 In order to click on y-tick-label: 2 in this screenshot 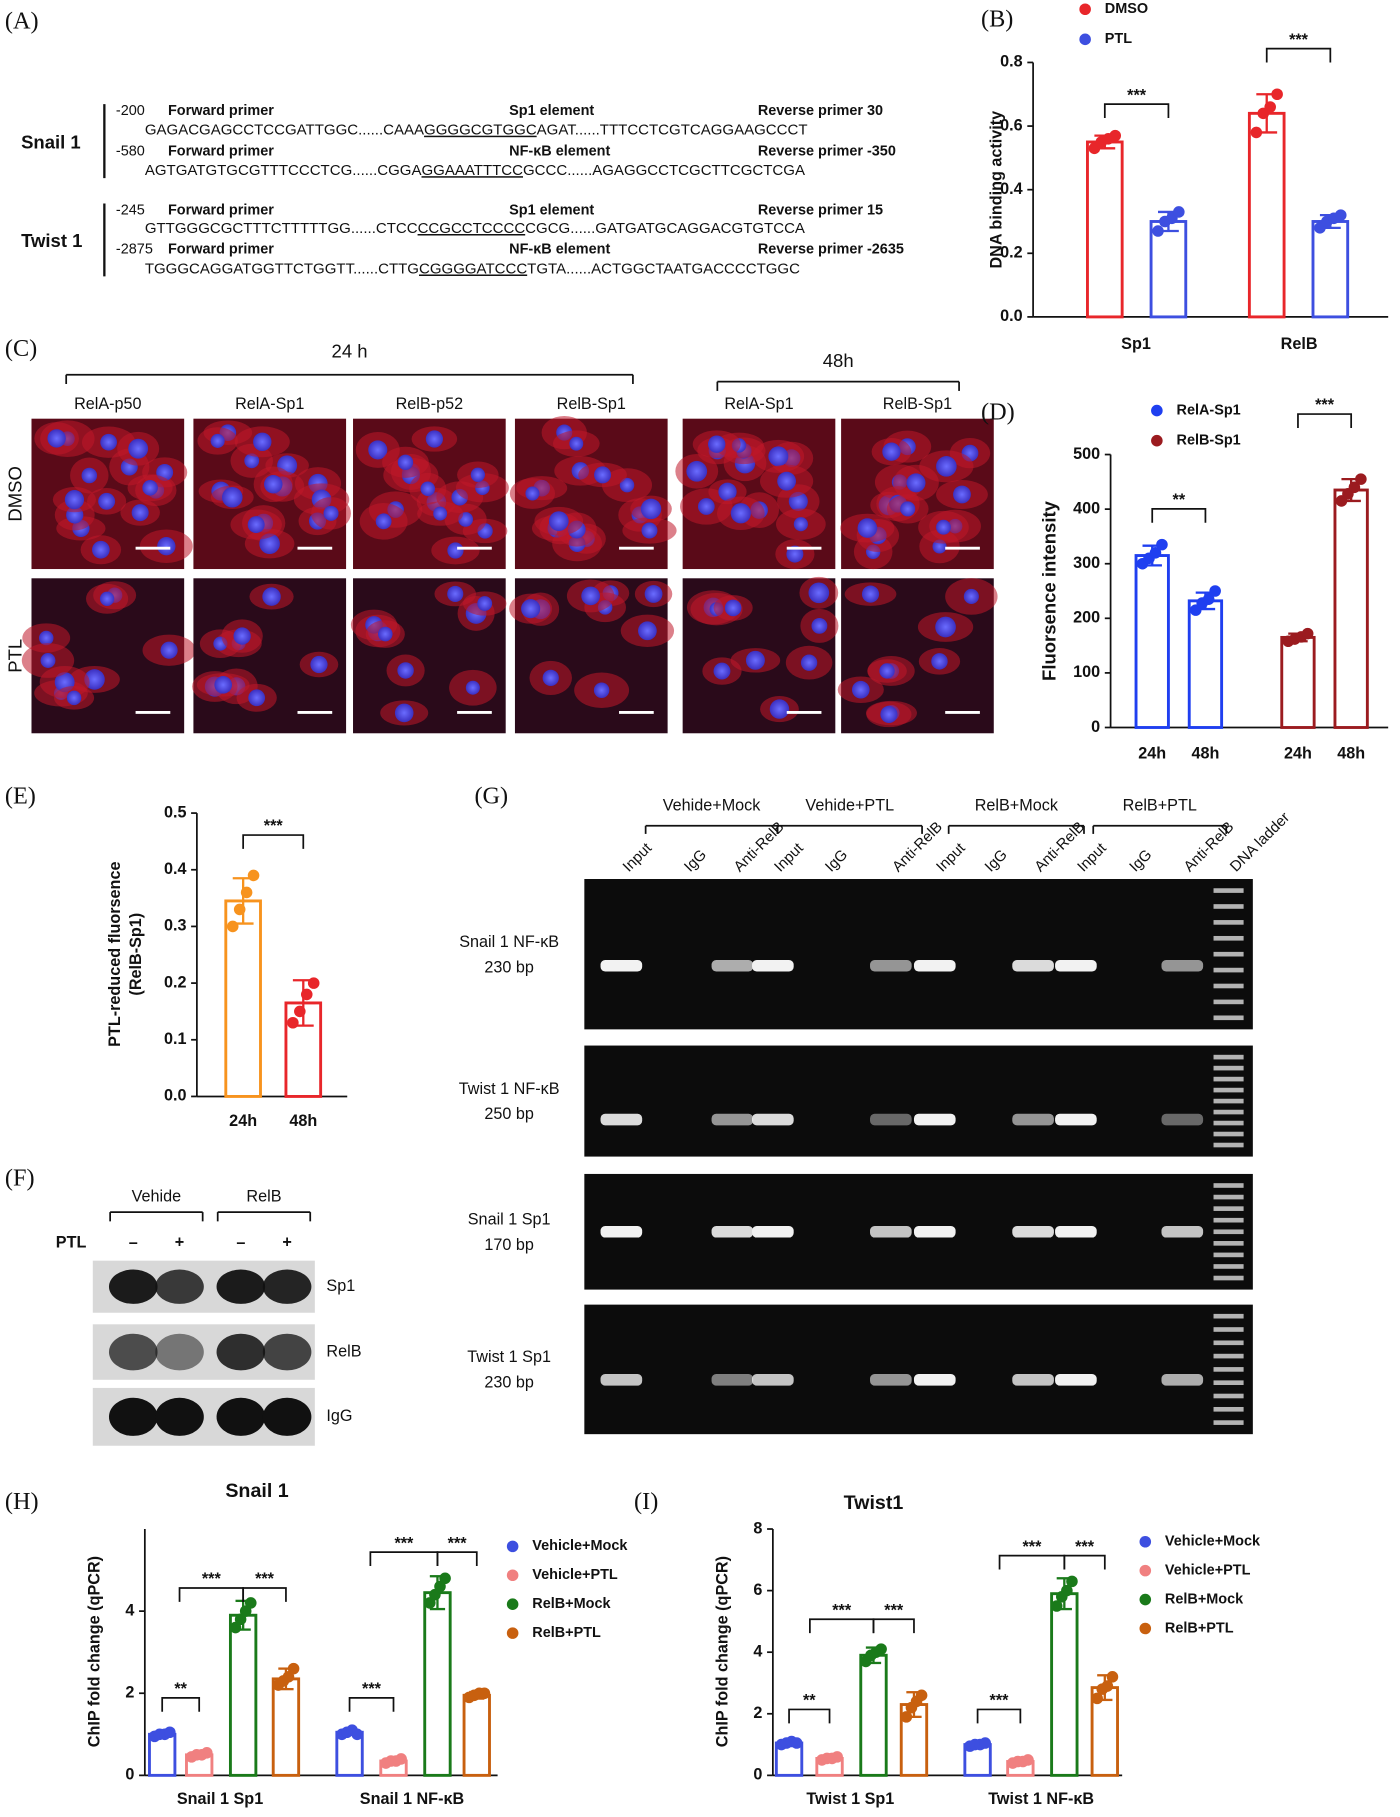, I will do `click(129, 1693)`.